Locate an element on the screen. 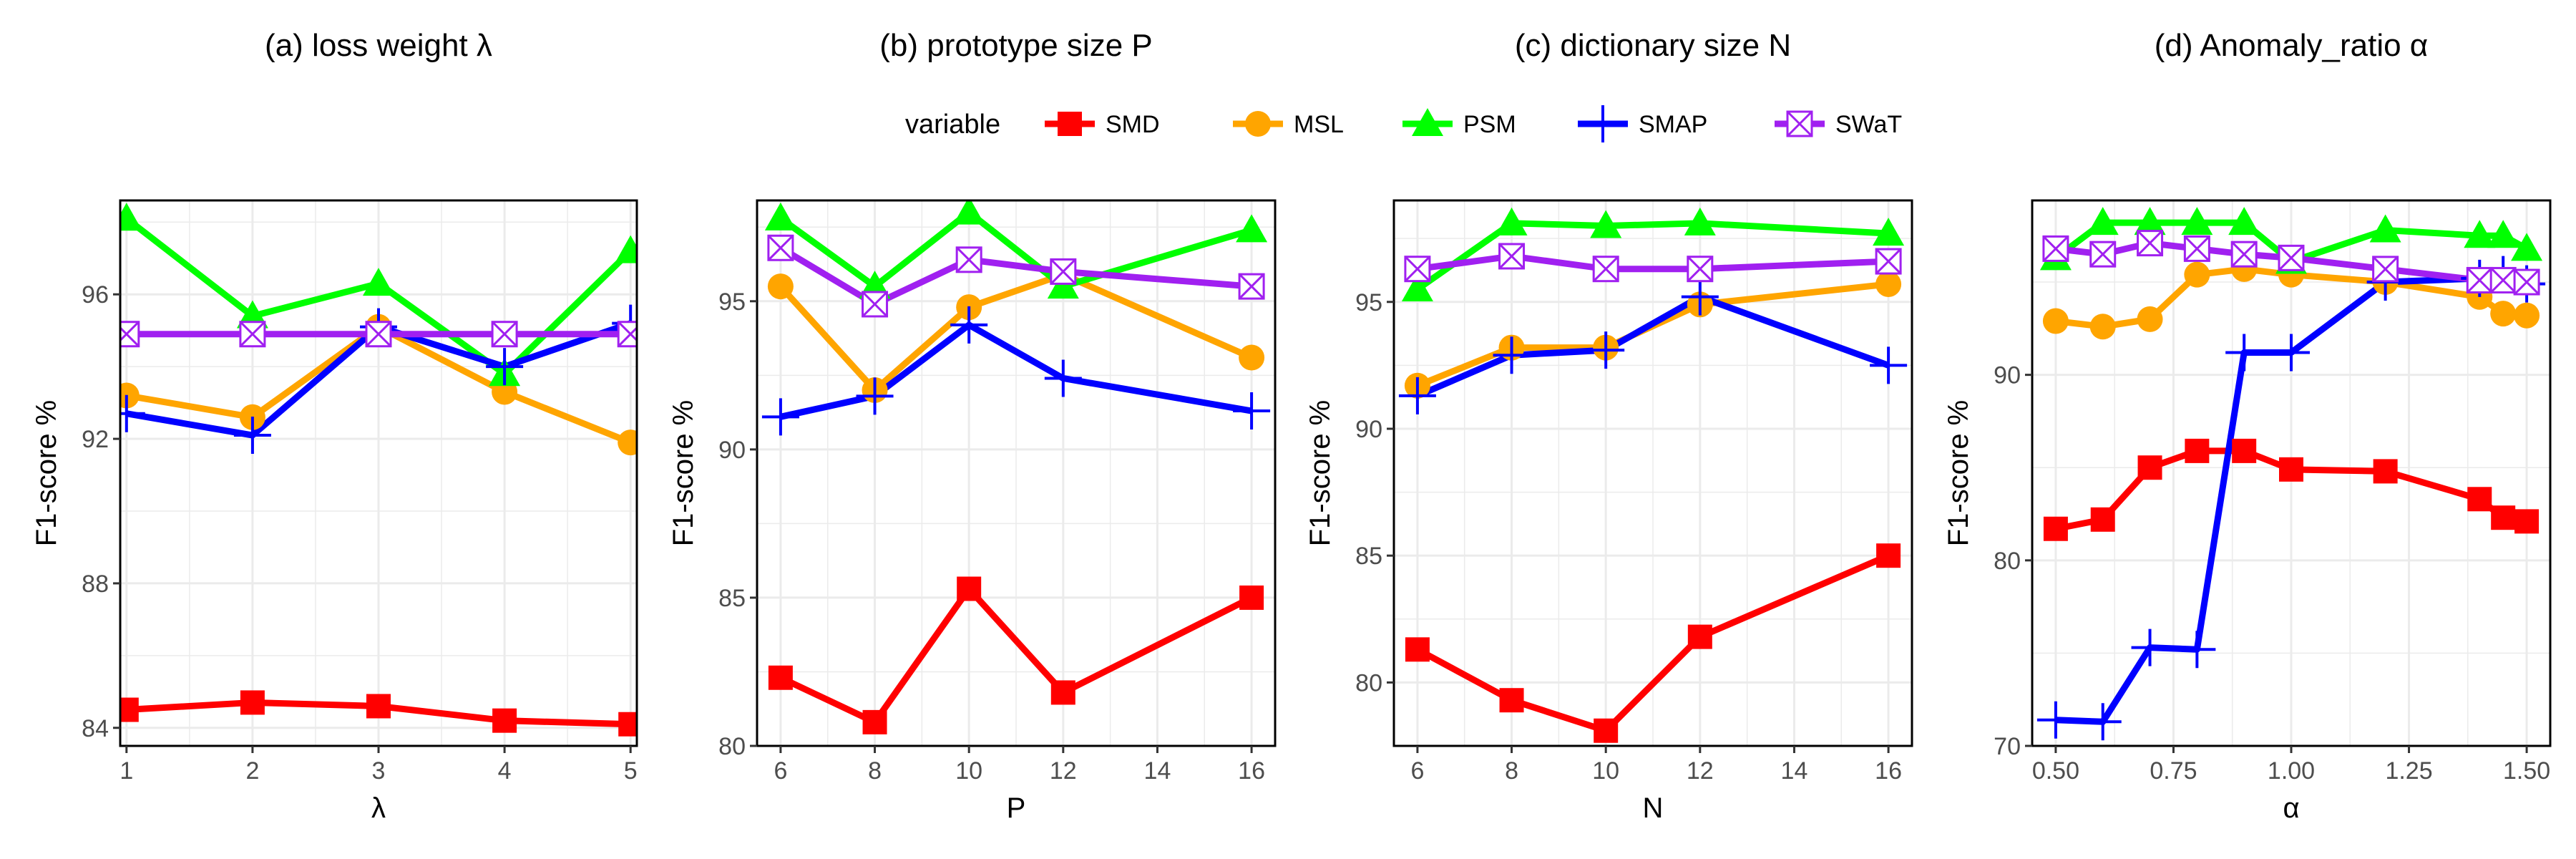  x-tick-label: 6 is located at coordinates (1417, 771).